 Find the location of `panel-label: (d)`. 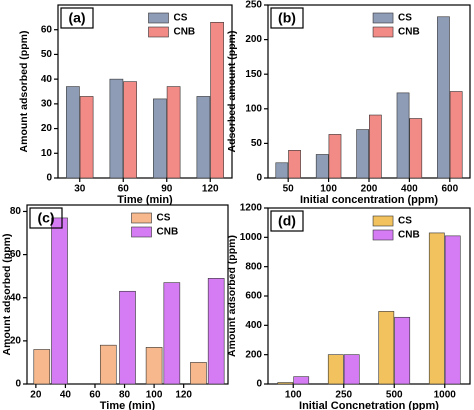

panel-label: (d) is located at coordinates (287, 221).